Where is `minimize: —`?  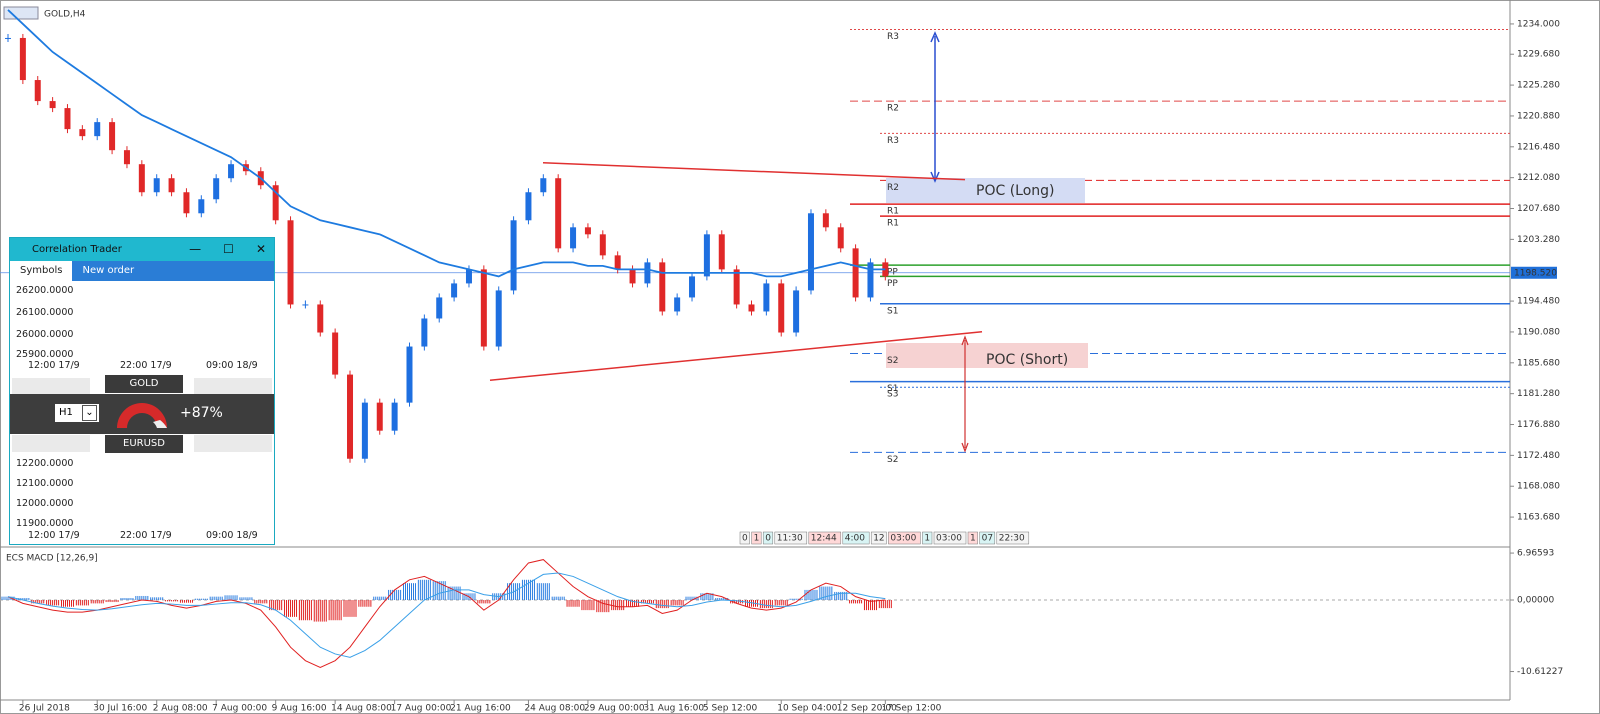
minimize: — is located at coordinates (195, 249).